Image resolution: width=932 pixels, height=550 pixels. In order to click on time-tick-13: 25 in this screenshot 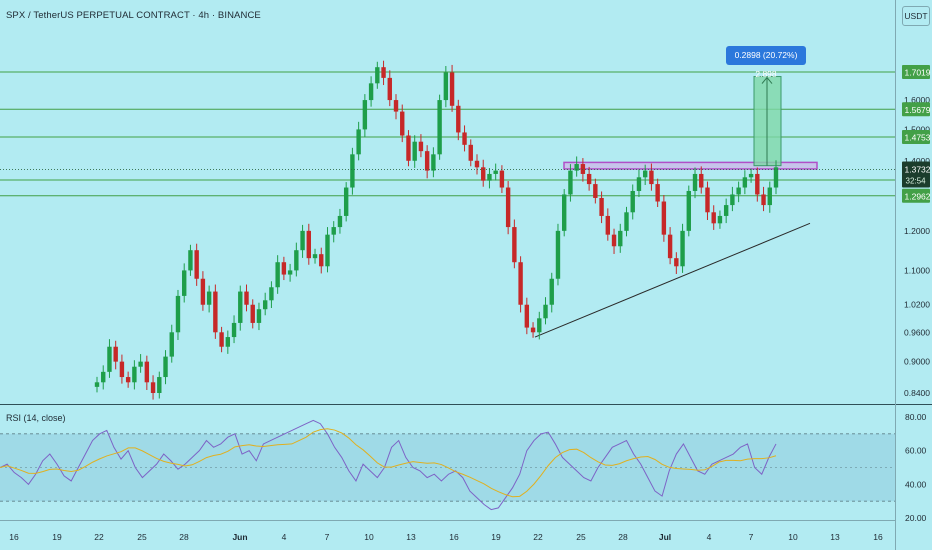, I will do `click(581, 537)`.